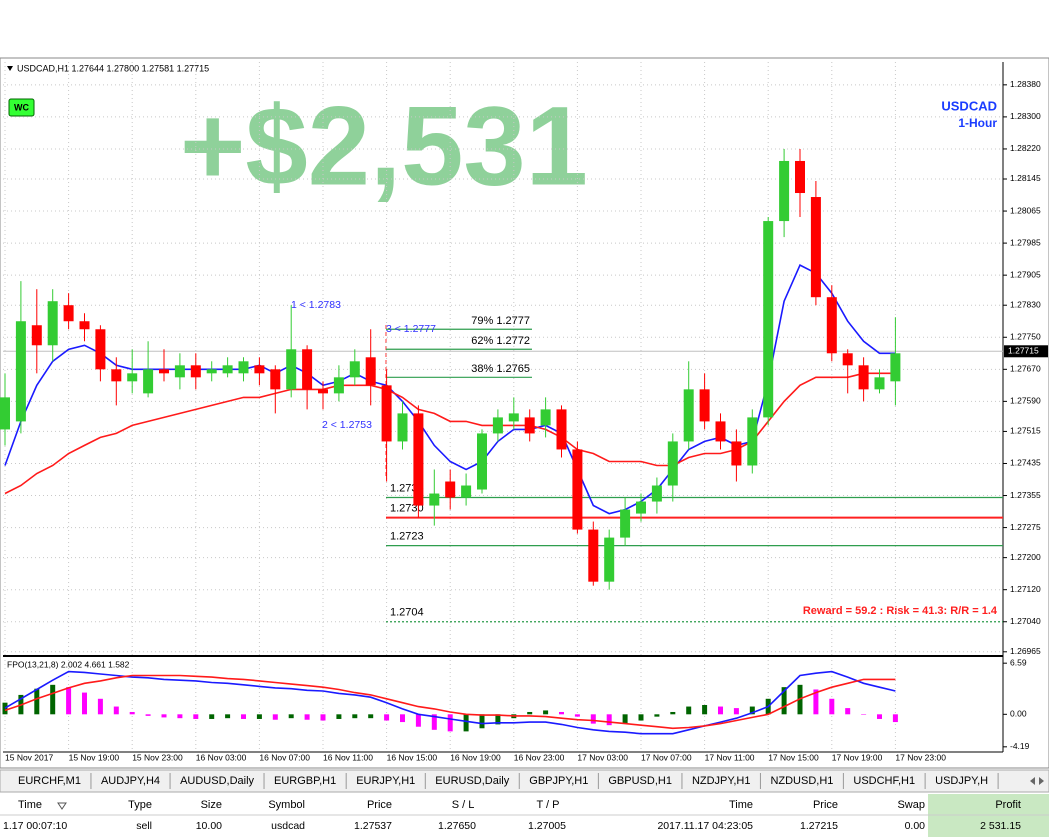 Image resolution: width=1049 pixels, height=837 pixels. What do you see at coordinates (35, 826) in the screenshot?
I see `table-cell: 1.17 00:07:10` at bounding box center [35, 826].